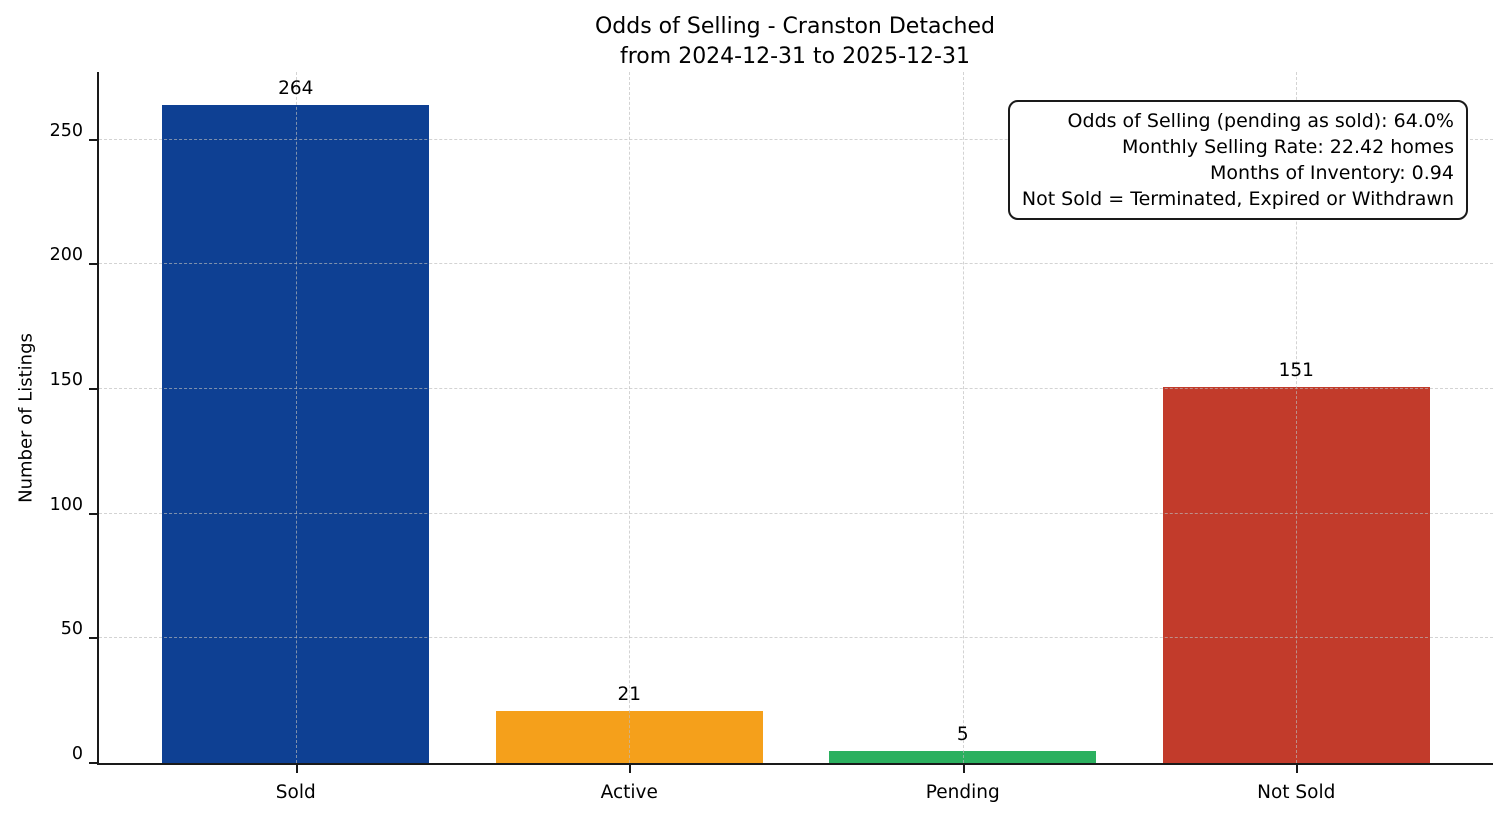 This screenshot has height=816, width=1507. What do you see at coordinates (295, 792) in the screenshot?
I see `x-tick-label-sold: Sold` at bounding box center [295, 792].